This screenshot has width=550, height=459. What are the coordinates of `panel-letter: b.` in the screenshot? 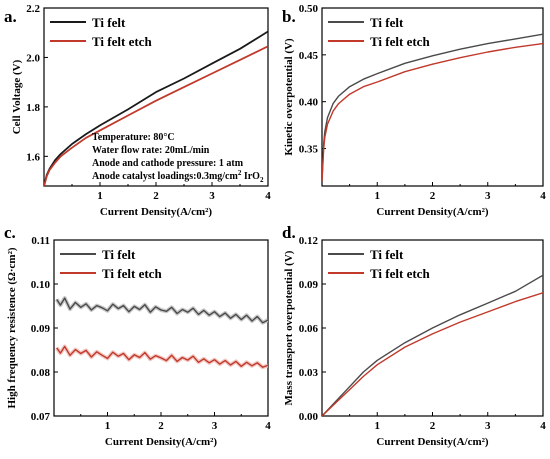 It's located at (289, 16).